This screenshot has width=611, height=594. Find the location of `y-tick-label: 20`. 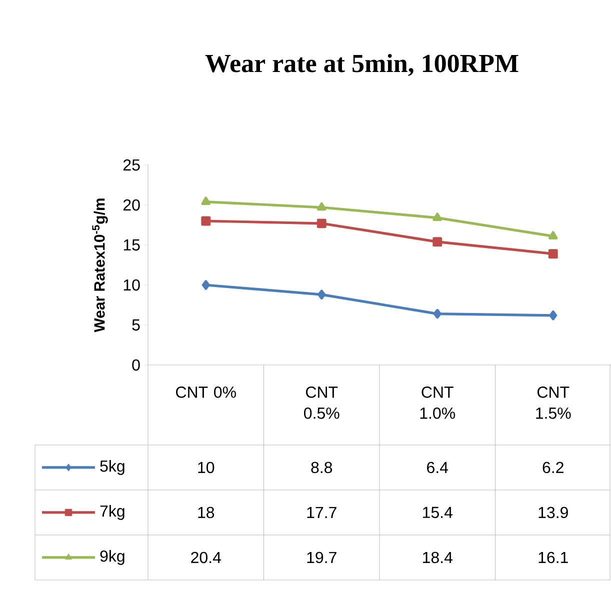

y-tick-label: 20 is located at coordinates (131, 205).